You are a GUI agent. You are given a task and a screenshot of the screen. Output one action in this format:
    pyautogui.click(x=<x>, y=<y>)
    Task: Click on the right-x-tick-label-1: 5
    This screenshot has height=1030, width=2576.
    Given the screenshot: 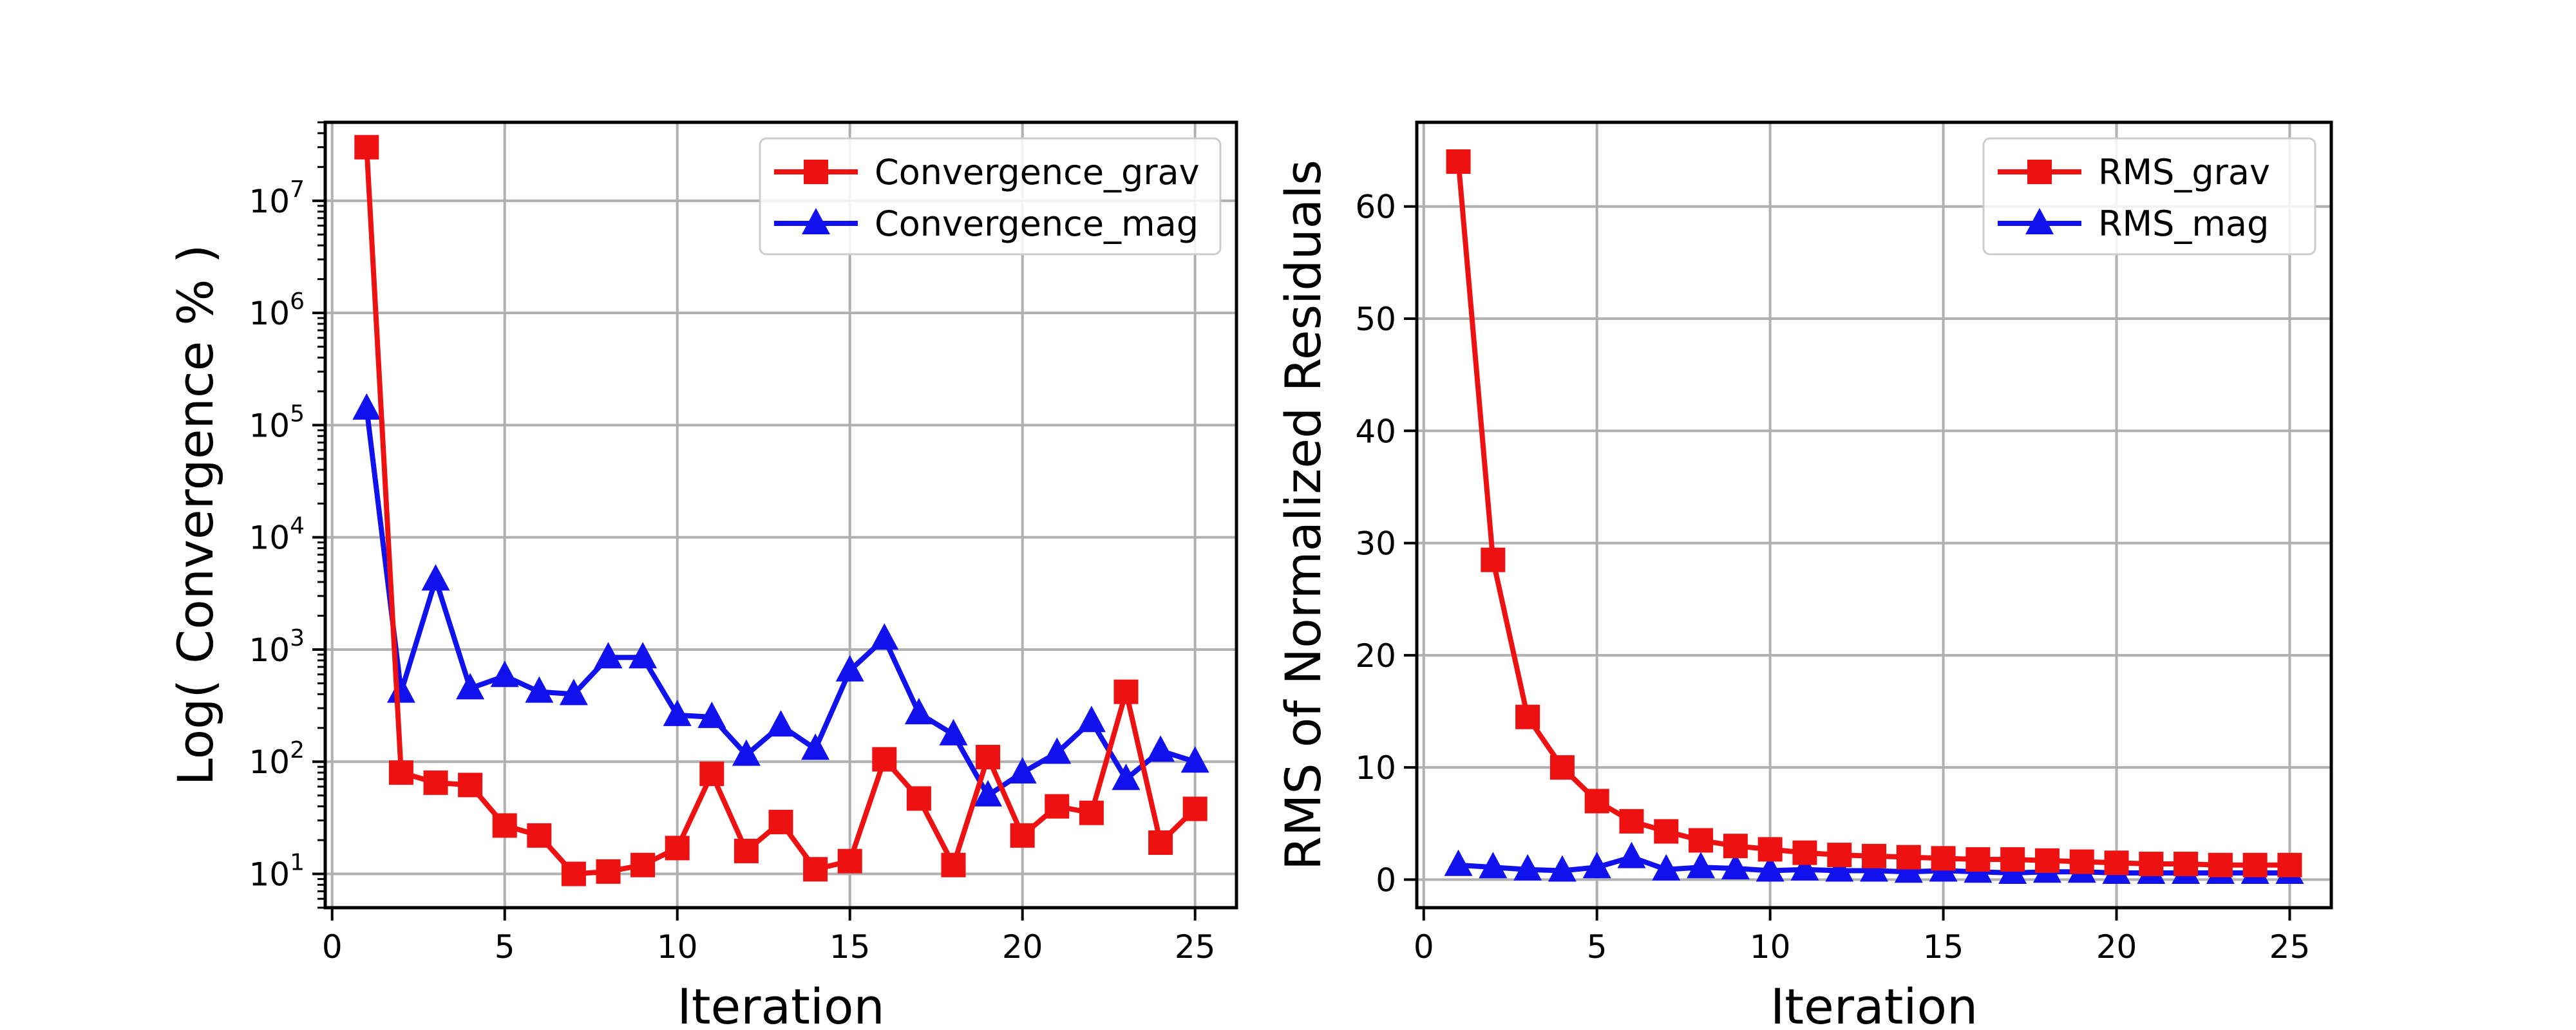 What is the action you would take?
    pyautogui.click(x=1597, y=947)
    